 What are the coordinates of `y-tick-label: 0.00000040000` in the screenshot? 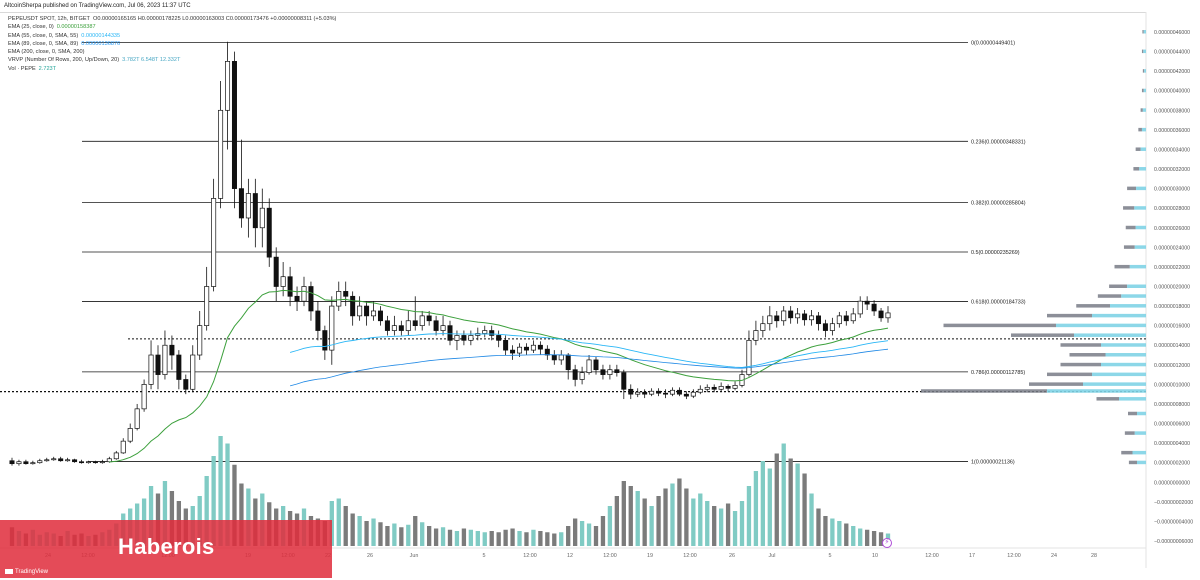 It's located at (1172, 92).